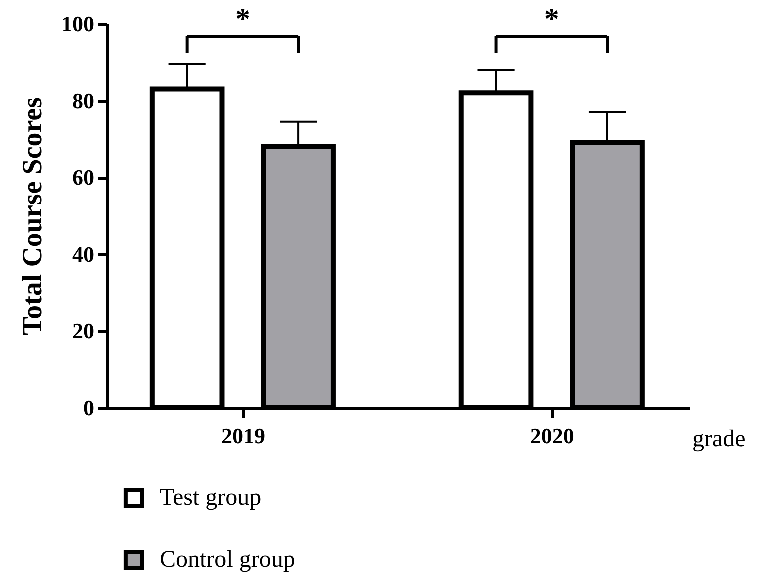 Image resolution: width=773 pixels, height=577 pixels. I want to click on y-tick-label: 80, so click(83, 101).